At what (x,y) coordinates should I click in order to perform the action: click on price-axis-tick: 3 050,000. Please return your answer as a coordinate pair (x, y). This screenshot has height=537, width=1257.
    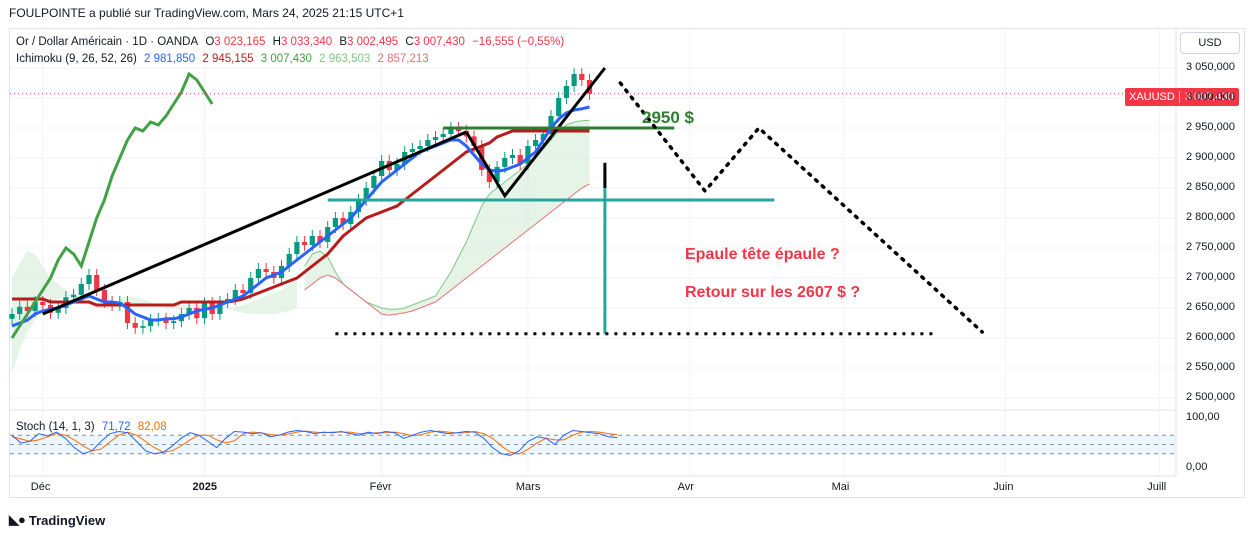
    Looking at the image, I should click on (1210, 67).